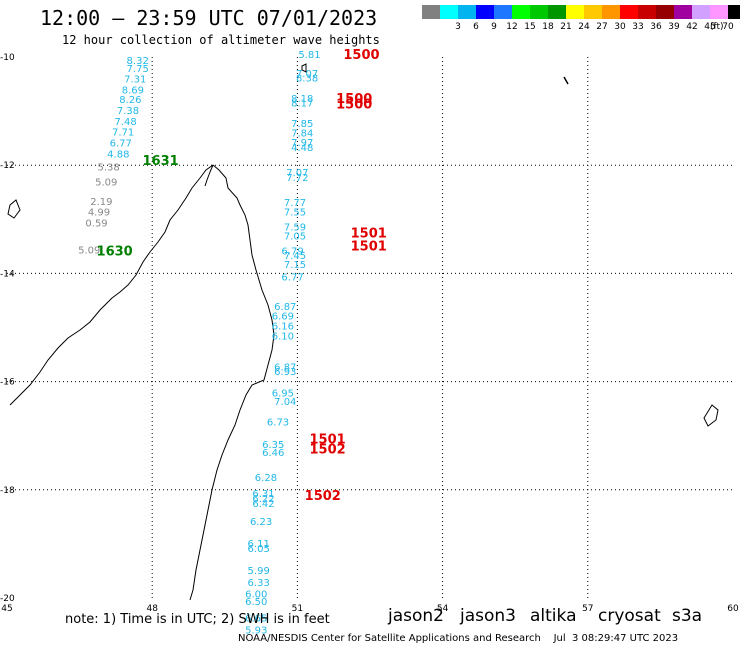 This screenshot has height=650, width=740. I want to click on legend-unit: (ft), so click(717, 27).